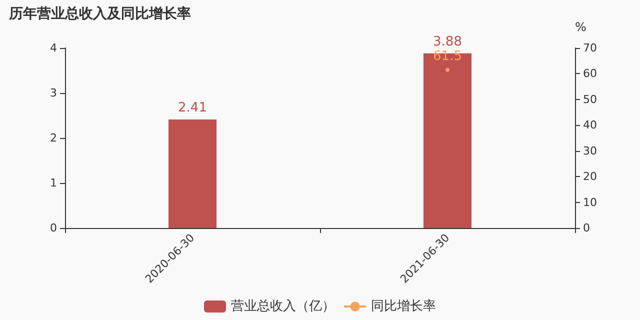 Image resolution: width=640 pixels, height=320 pixels. I want to click on y2-tick-label: 70, so click(590, 48).